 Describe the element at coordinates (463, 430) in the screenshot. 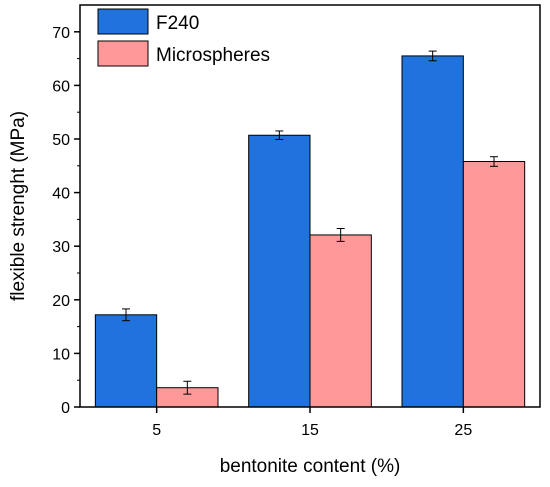

I see `x-tick-label-25: 25` at that location.